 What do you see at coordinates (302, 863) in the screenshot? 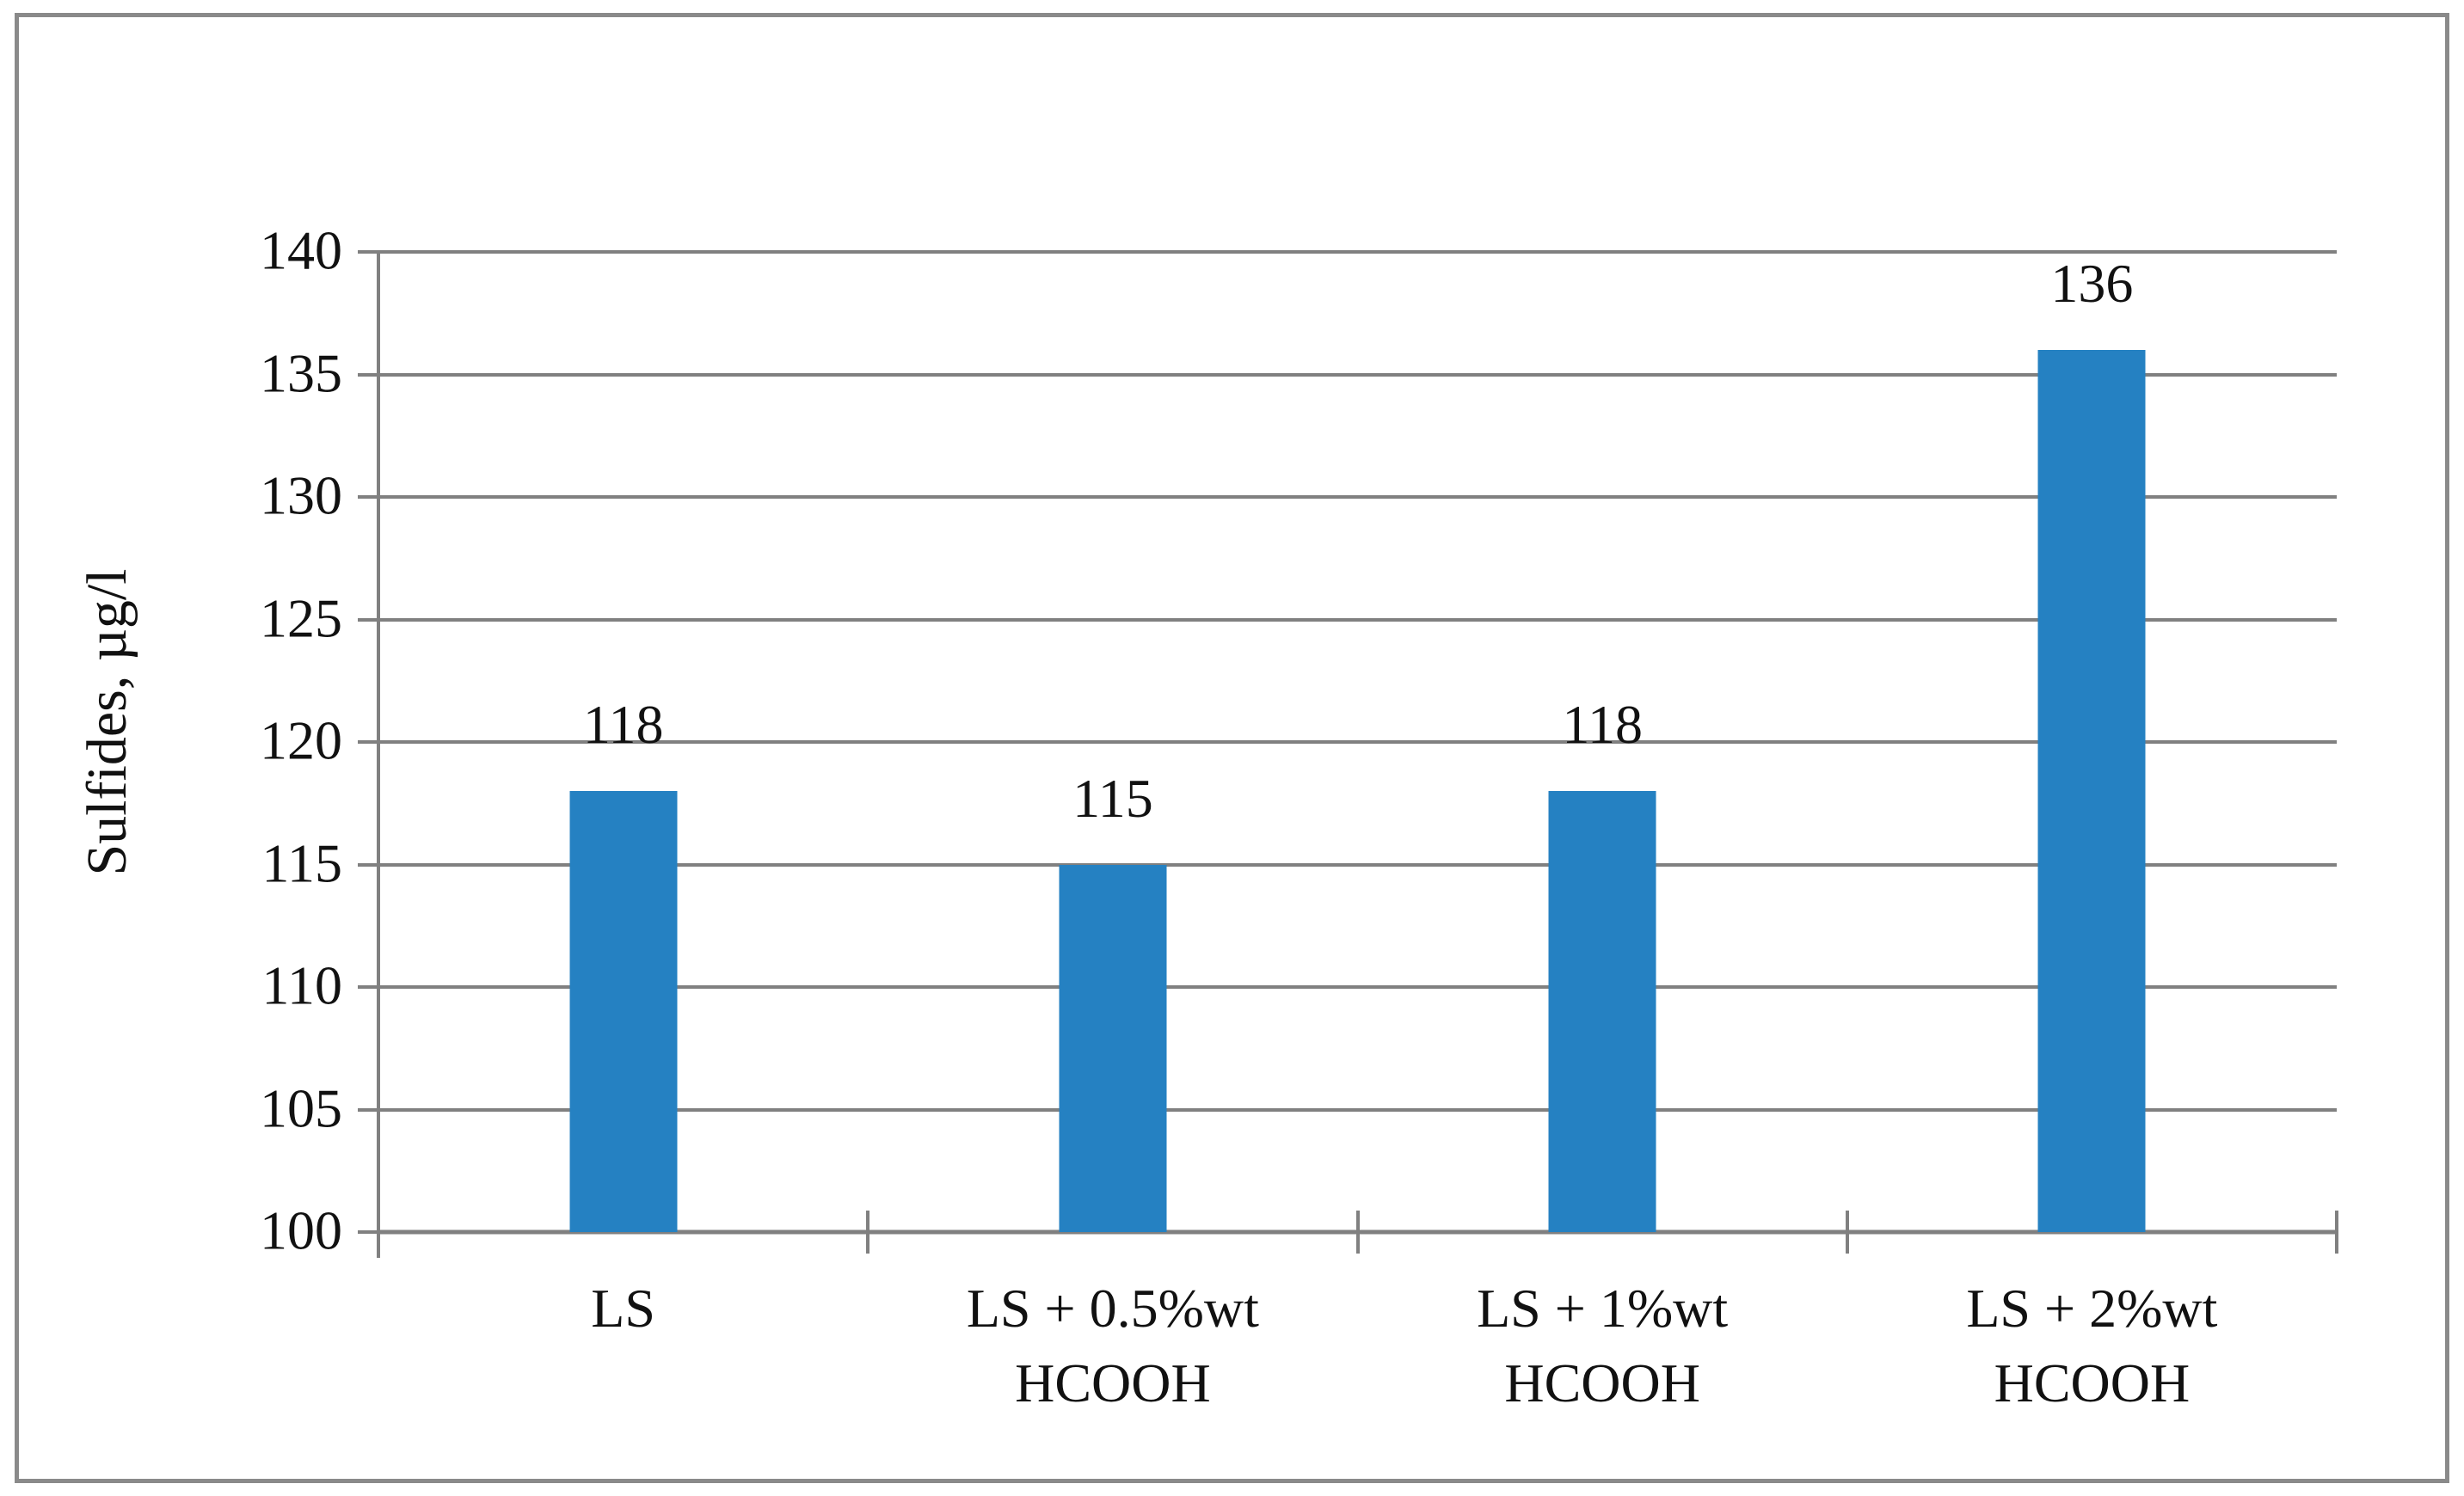
I see `y-axis-tick-label: 115` at bounding box center [302, 863].